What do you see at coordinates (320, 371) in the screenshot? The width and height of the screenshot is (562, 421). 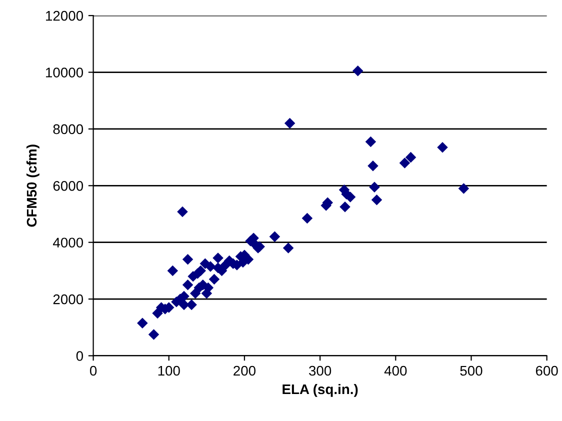 I see `x-tick-label: 300` at bounding box center [320, 371].